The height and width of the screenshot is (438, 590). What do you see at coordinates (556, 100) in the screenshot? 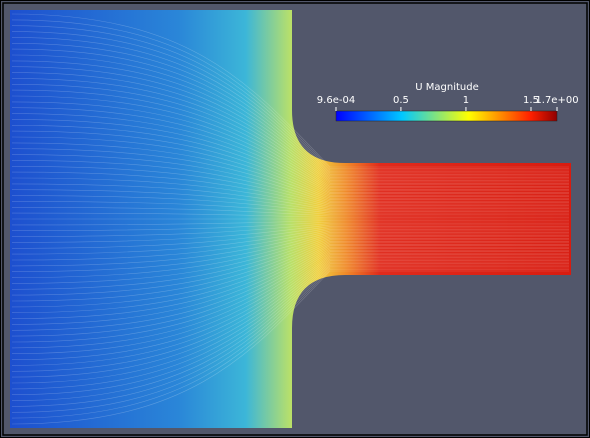
I see `color-bar-tick-label: 1.7e+00` at bounding box center [556, 100].